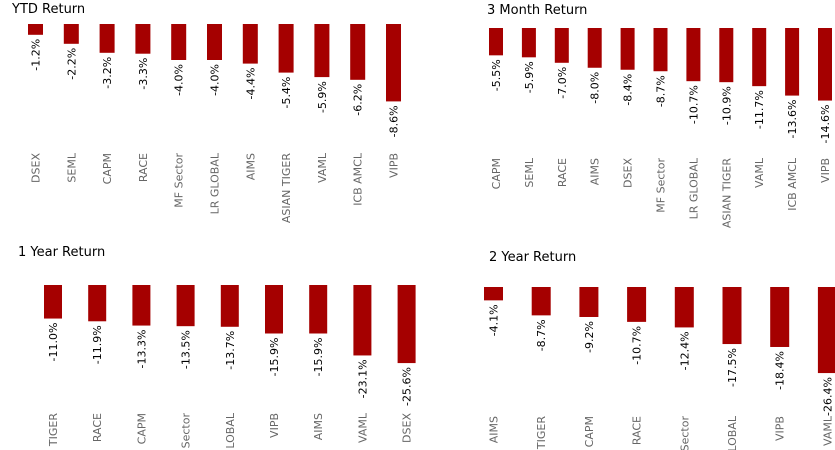  I want to click on data-label: -11.9%, so click(97, 344).